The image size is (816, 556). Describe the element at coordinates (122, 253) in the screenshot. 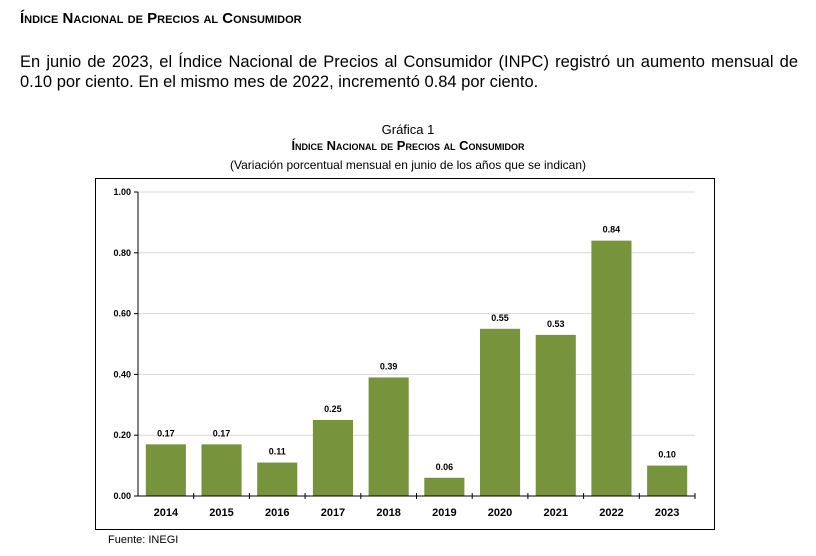

I see `y-tick-label: 0.80` at that location.